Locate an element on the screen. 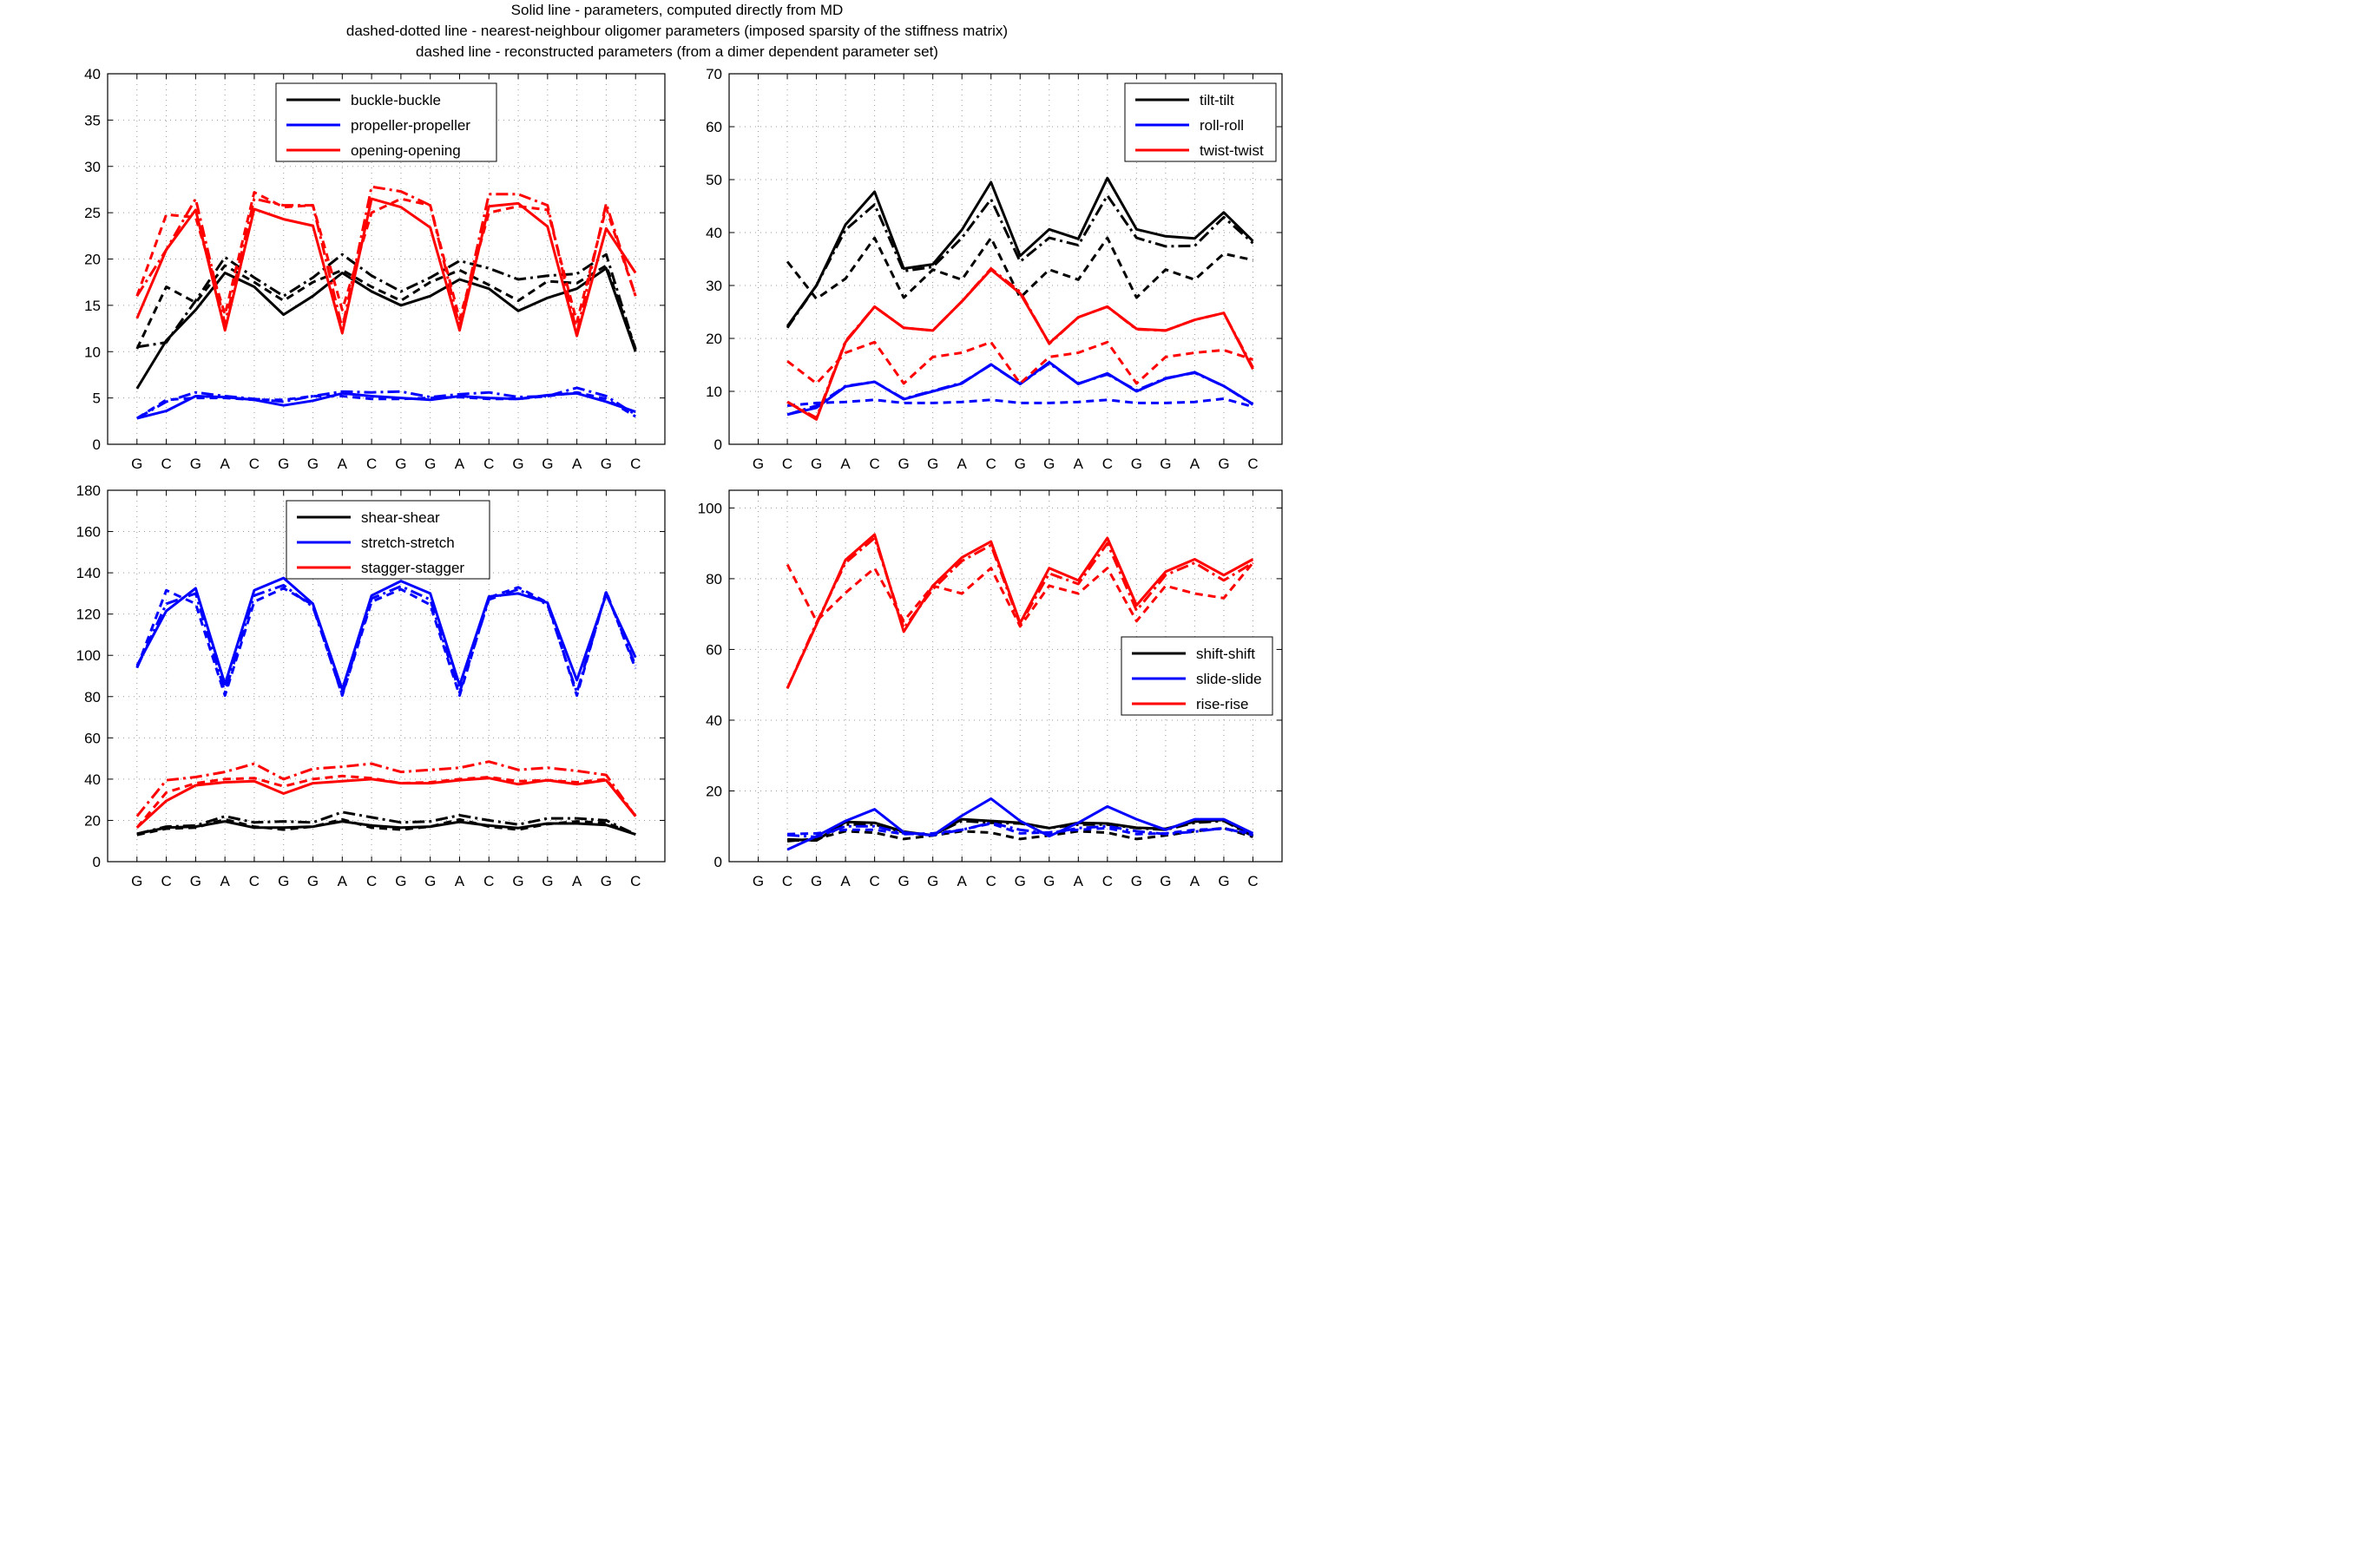  series-line-twist-twist-dash-dot is located at coordinates (1020, 343).